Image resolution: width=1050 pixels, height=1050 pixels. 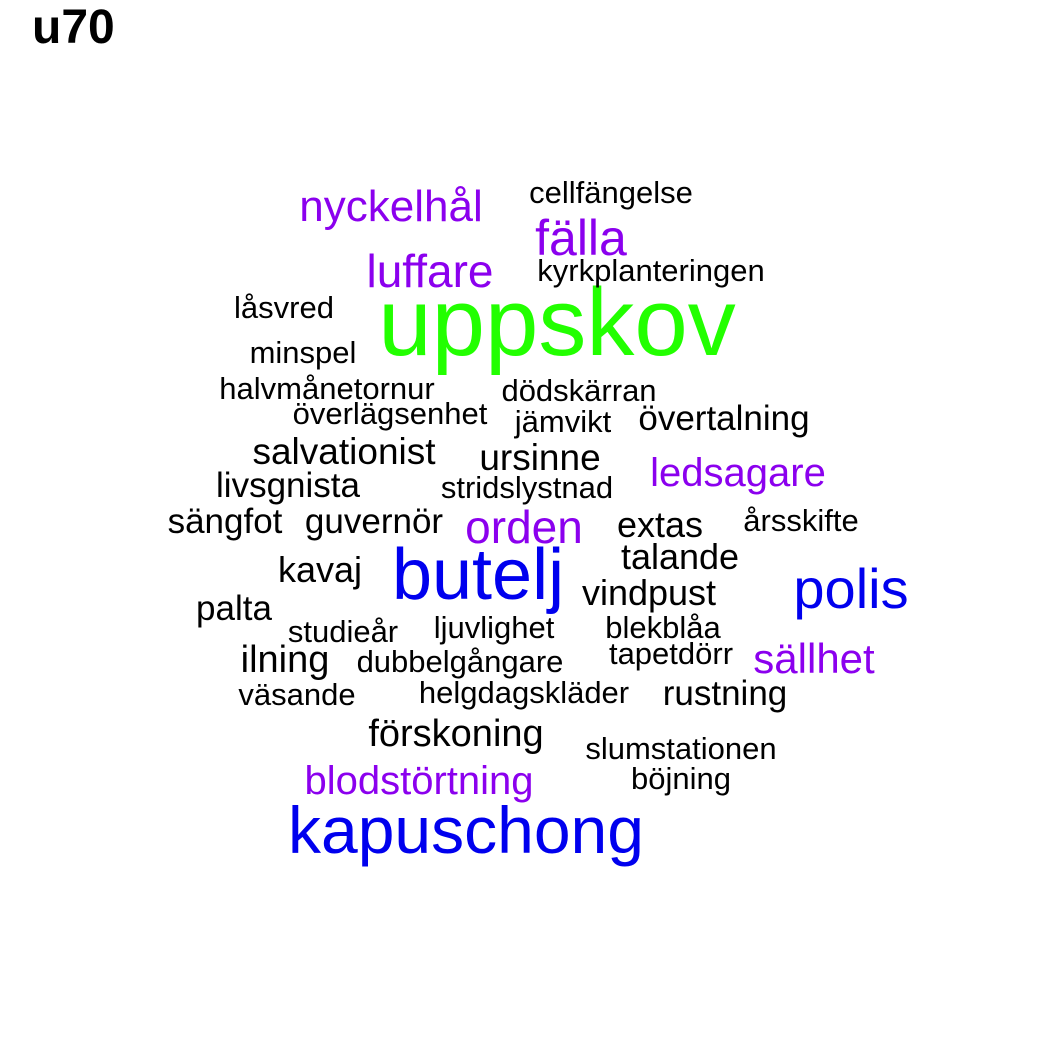 What do you see at coordinates (234, 608) in the screenshot?
I see `cloud-word: palta` at bounding box center [234, 608].